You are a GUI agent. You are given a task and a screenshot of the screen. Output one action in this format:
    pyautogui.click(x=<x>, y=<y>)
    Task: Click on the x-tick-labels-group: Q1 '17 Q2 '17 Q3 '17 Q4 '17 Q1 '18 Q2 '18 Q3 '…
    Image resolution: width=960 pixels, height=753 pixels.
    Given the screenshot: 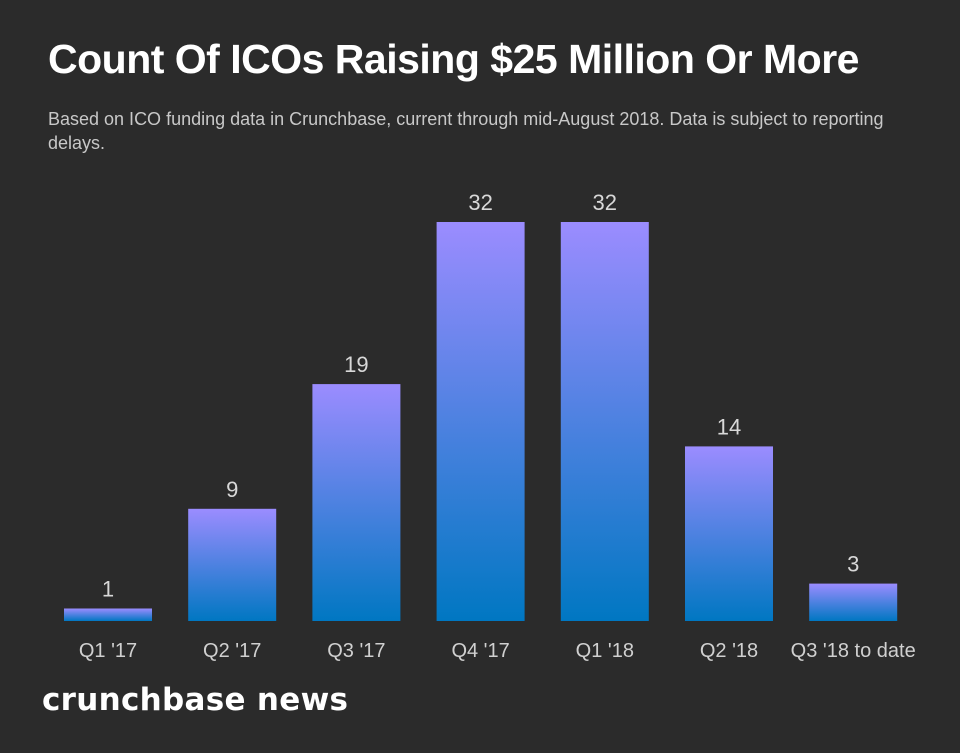 What is the action you would take?
    pyautogui.click(x=497, y=651)
    